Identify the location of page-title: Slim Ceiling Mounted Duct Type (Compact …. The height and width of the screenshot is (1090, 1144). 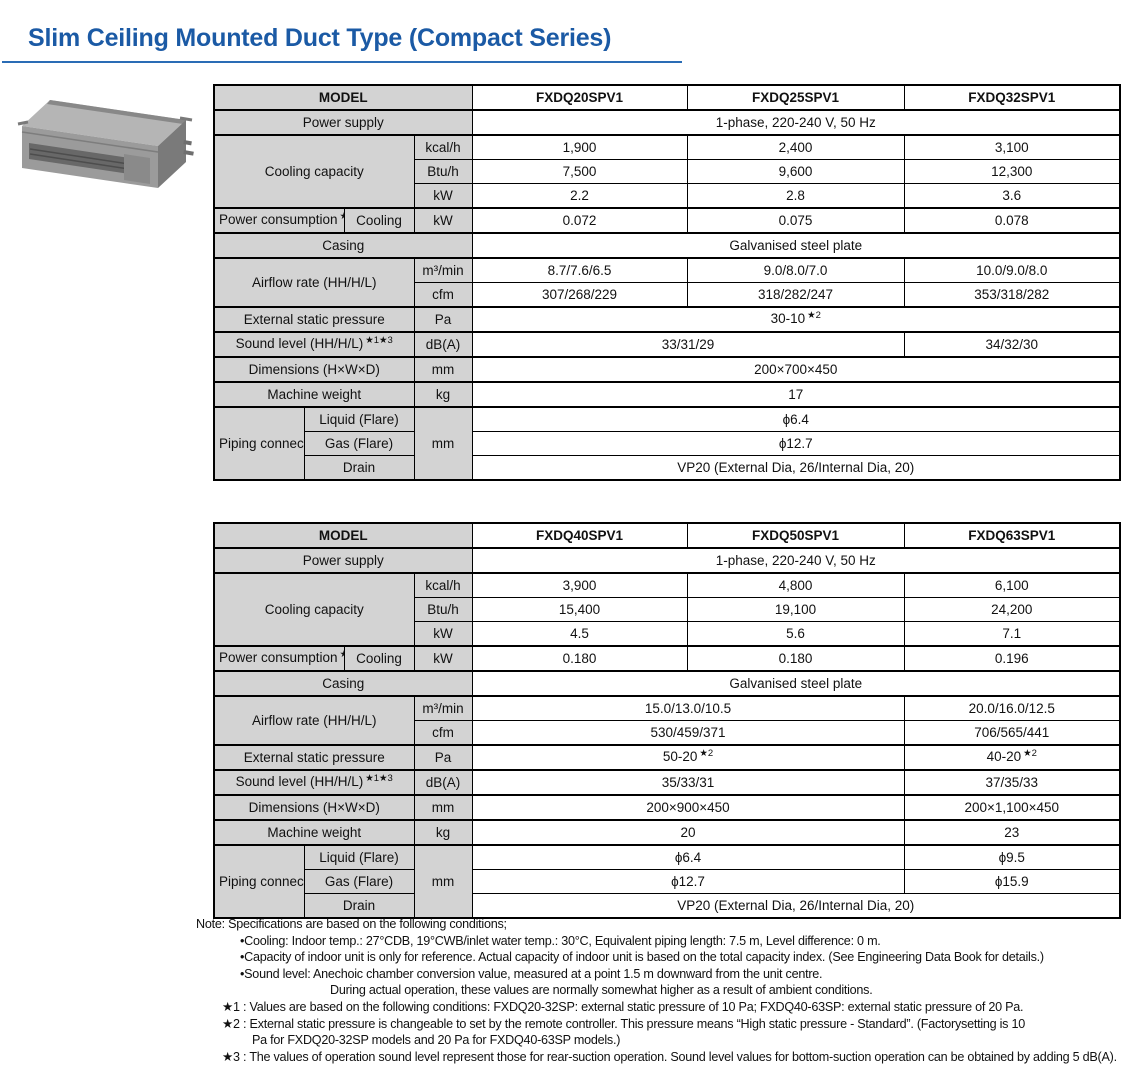
(320, 38).